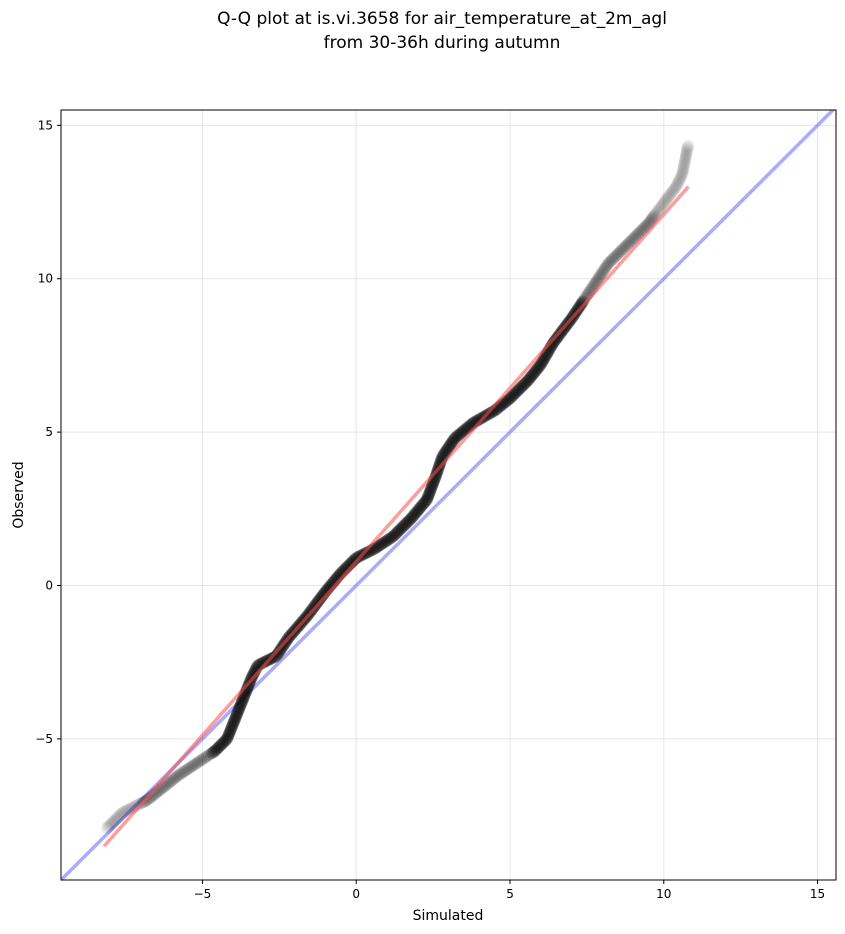 The image size is (845, 934). Describe the element at coordinates (45, 125) in the screenshot. I see `y-tick-label: 15` at that location.